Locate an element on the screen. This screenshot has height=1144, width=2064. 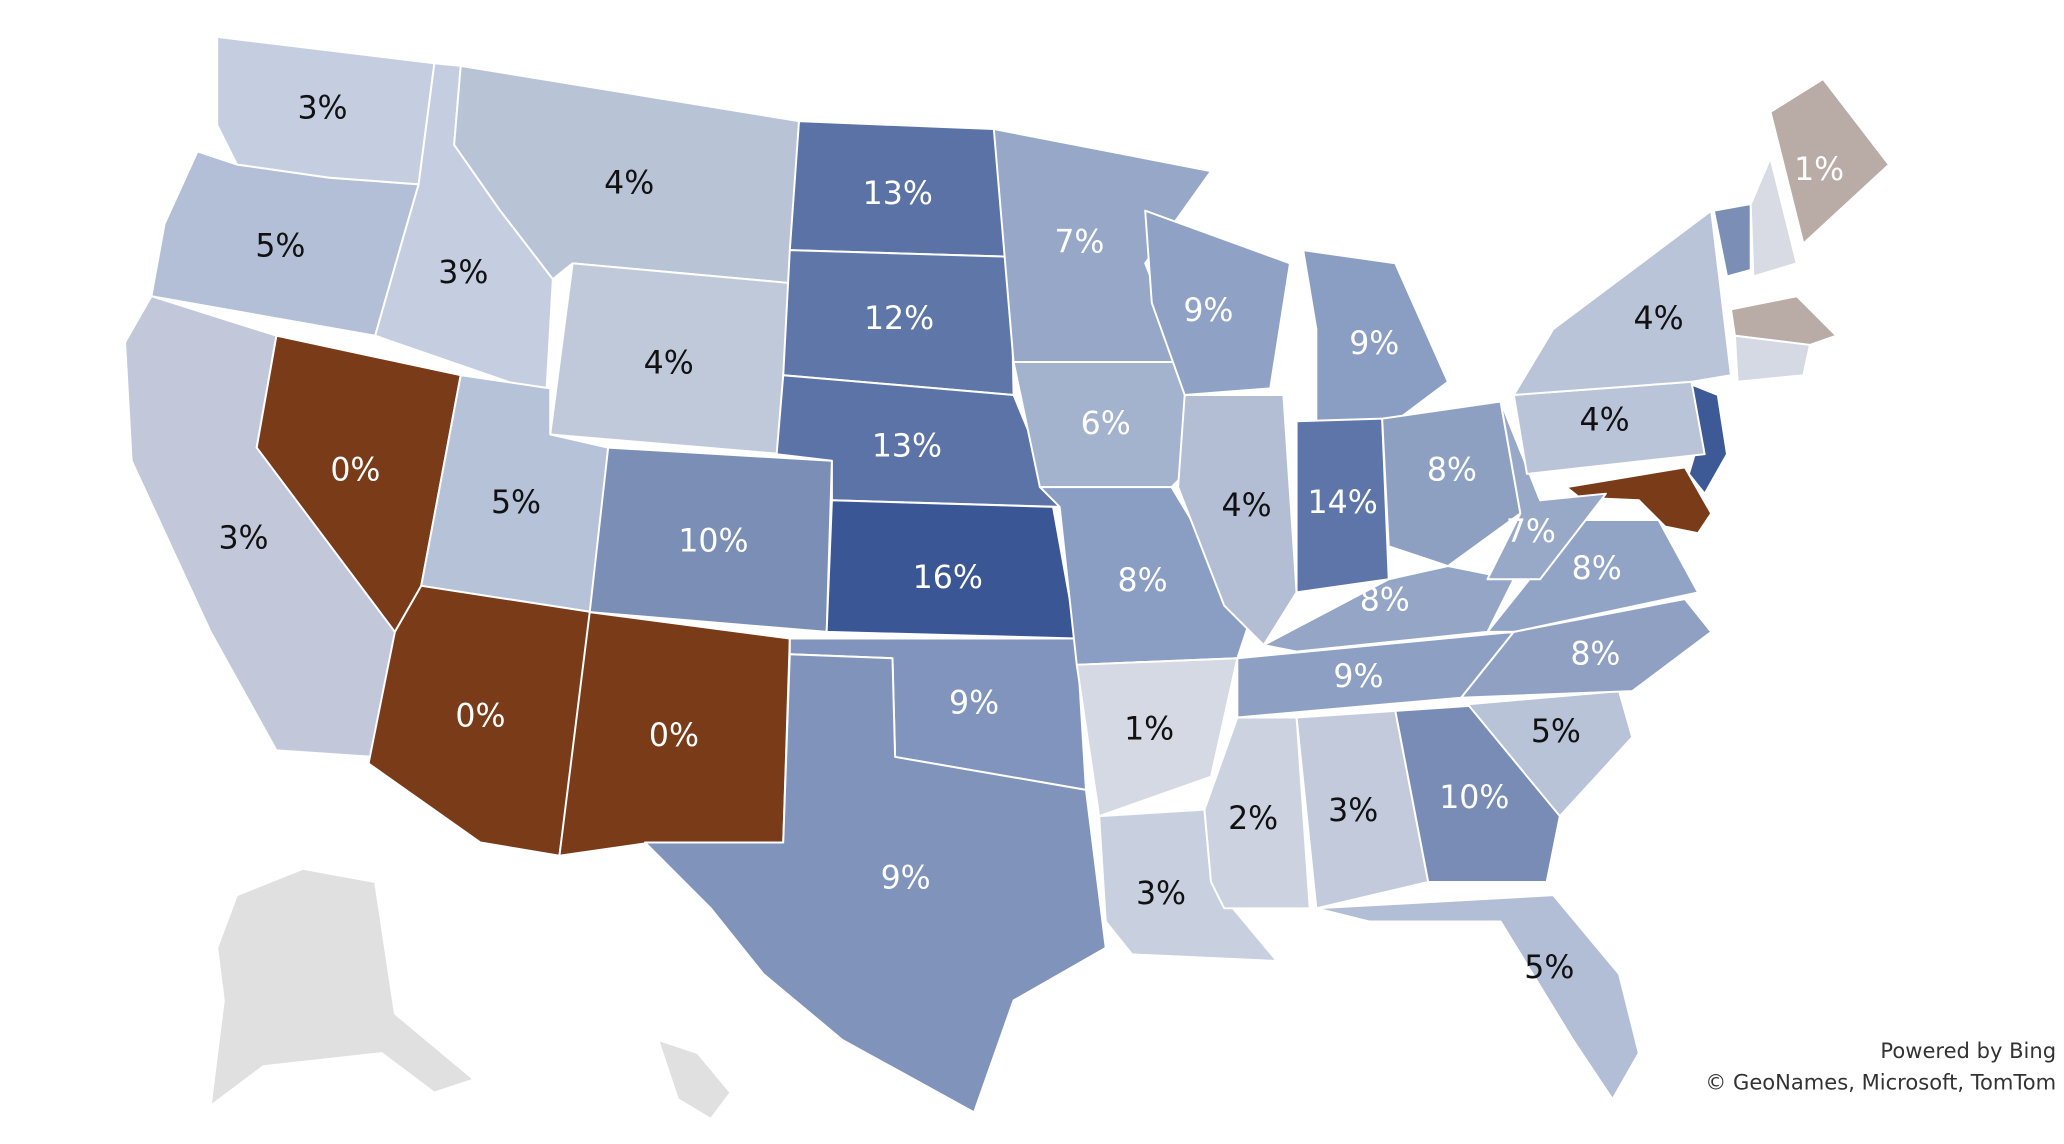
alaska is located at coordinates (342, 987).